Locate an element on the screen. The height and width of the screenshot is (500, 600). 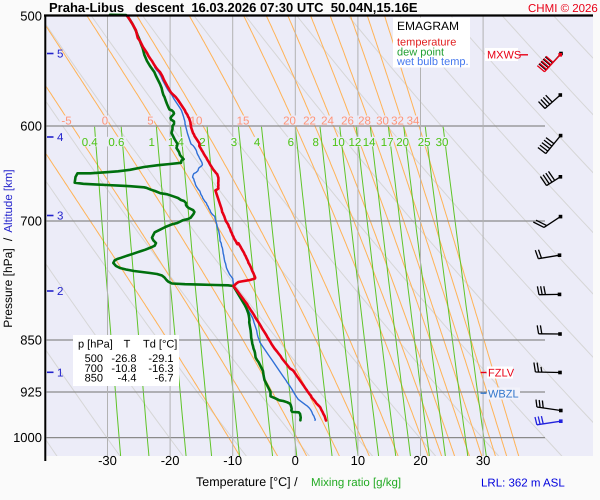
svg-text: 600 is located at coordinates (31, 126).